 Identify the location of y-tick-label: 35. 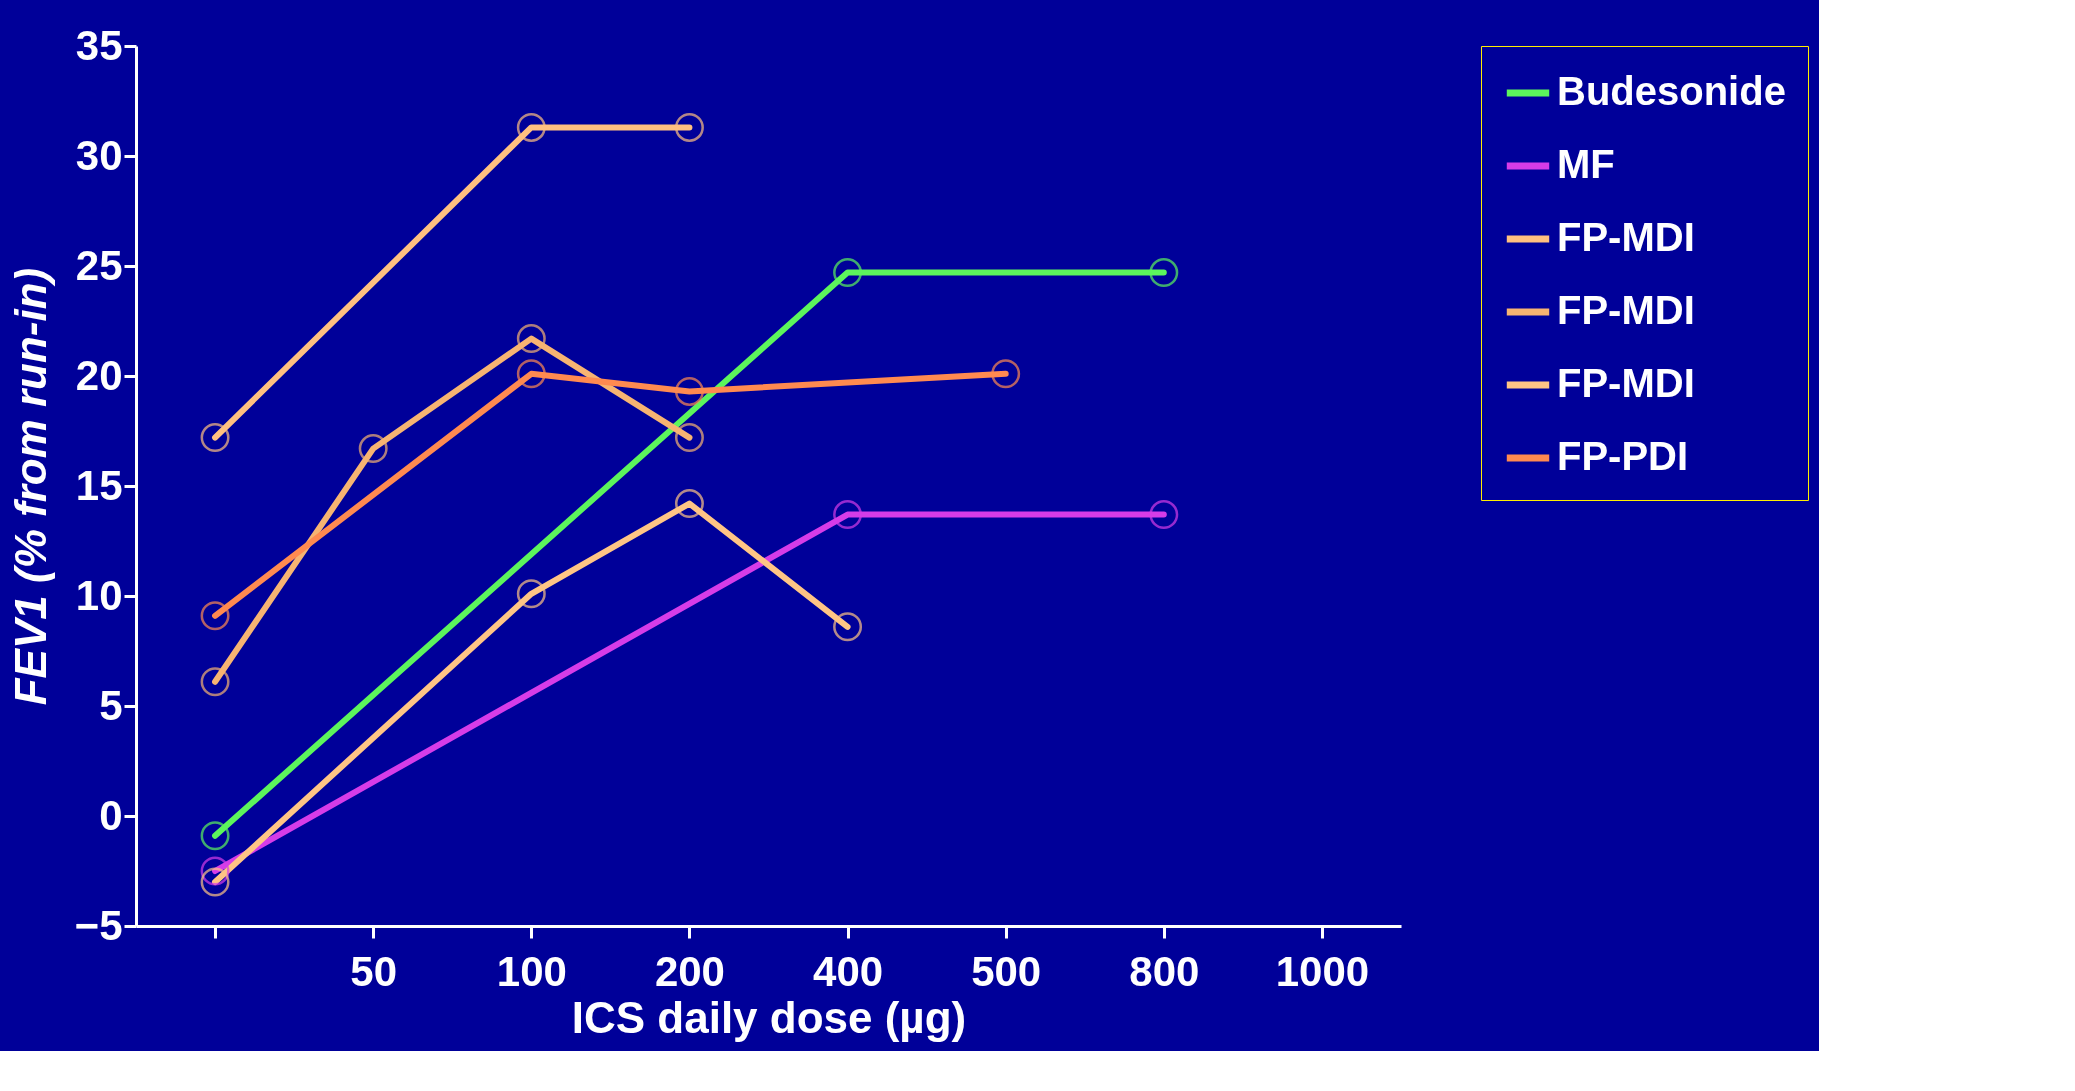
(99, 45).